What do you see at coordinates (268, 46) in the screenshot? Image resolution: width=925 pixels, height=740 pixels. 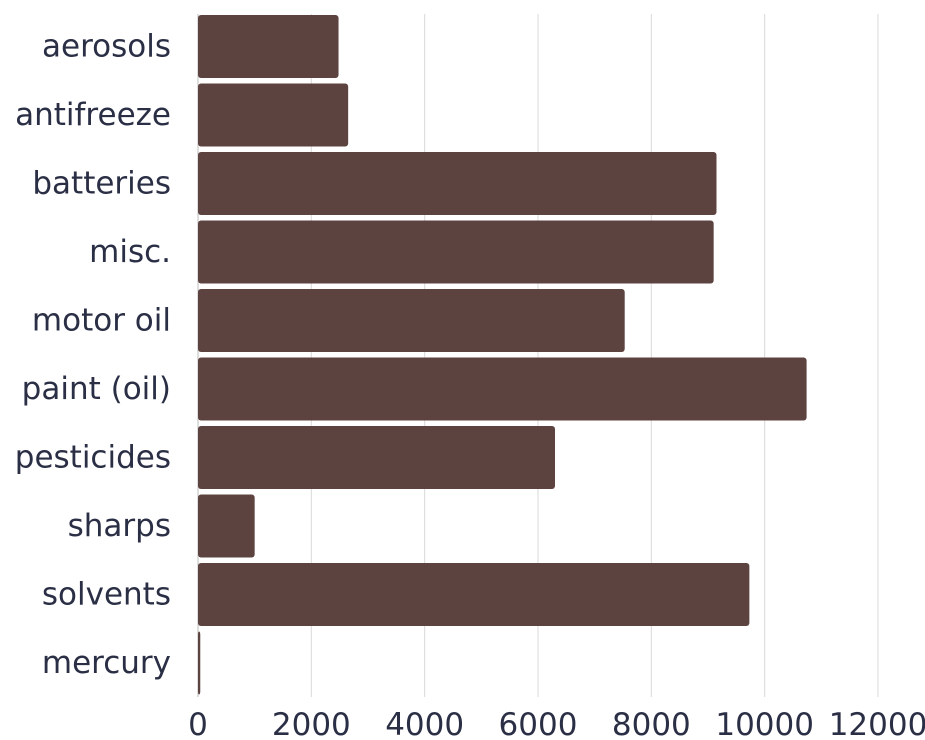 I see `bar-aerosols` at bounding box center [268, 46].